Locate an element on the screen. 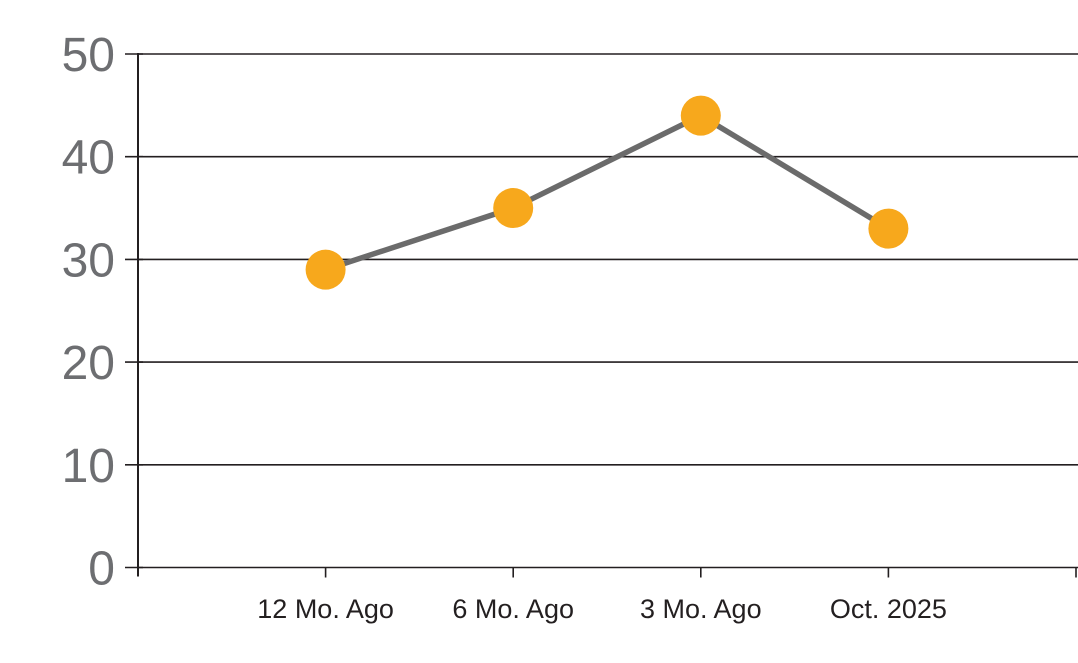  y-tick-label: 50 is located at coordinates (88, 55).